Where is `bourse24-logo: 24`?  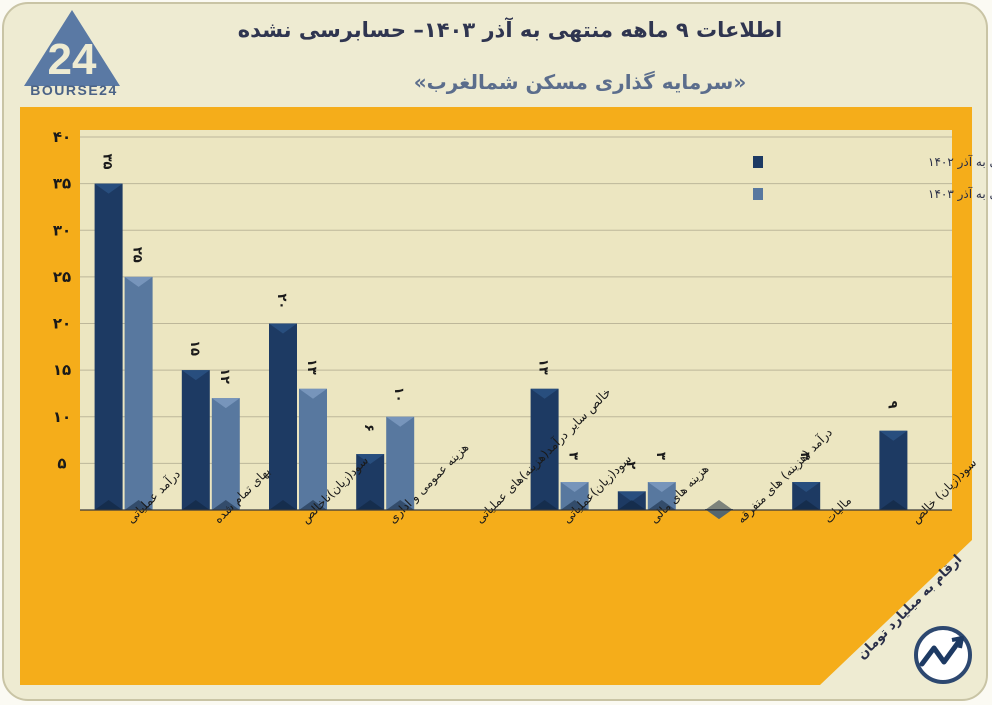 bourse24-logo: 24 is located at coordinates (72, 48).